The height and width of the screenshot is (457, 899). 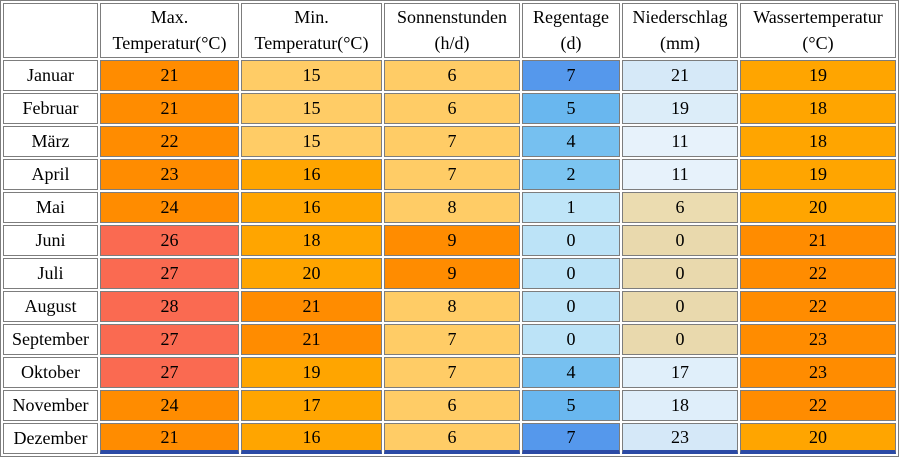 I want to click on table-row: März 22 15 7 4 11 18, so click(x=449, y=141).